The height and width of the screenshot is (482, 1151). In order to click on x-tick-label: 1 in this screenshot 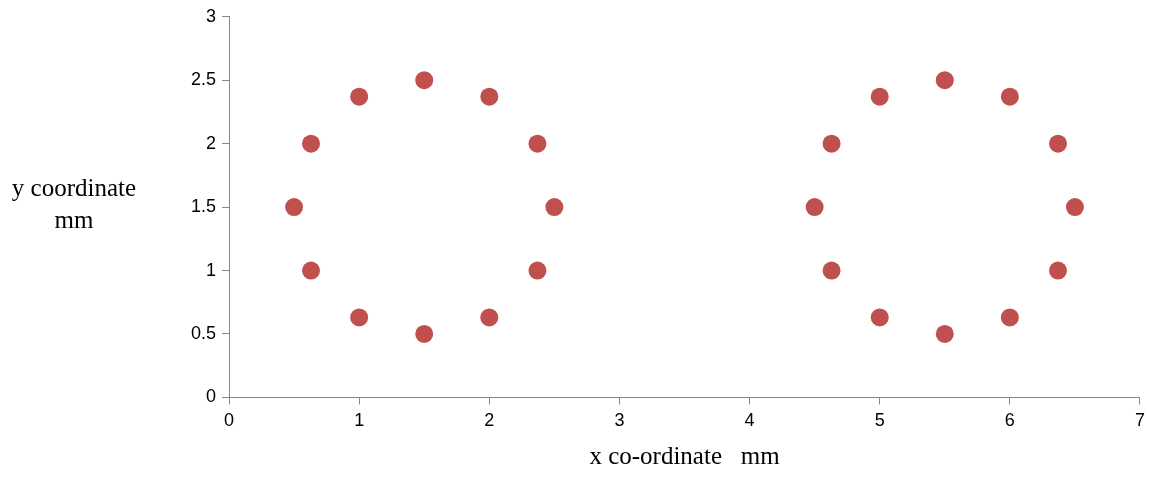, I will do `click(359, 420)`.